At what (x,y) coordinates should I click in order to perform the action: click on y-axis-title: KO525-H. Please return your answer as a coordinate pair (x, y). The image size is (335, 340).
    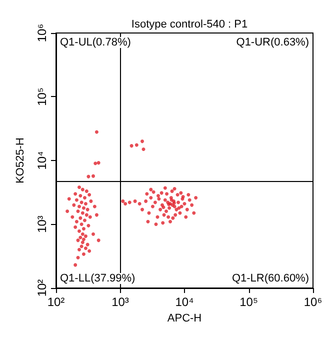
    Looking at the image, I should click on (20, 161).